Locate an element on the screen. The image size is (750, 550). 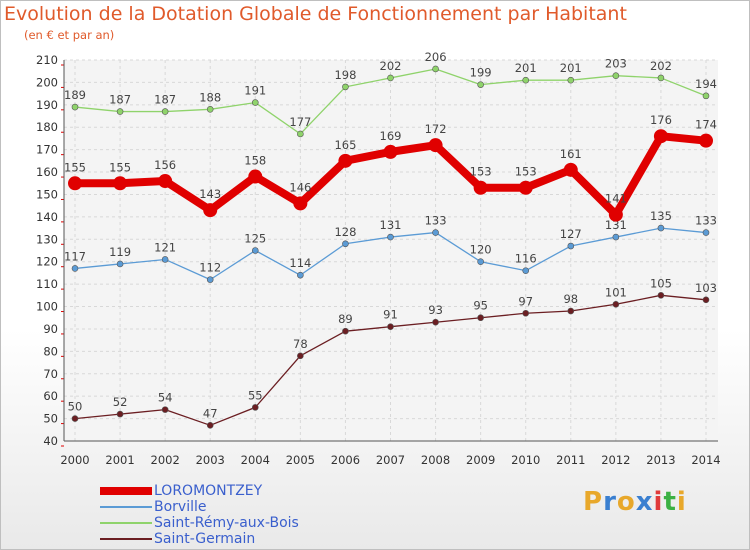
legend-label: Saint-Germain is located at coordinates (205, 539).